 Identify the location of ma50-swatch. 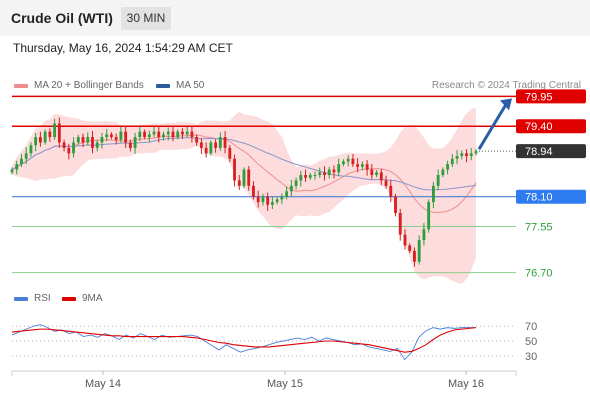
(163, 85).